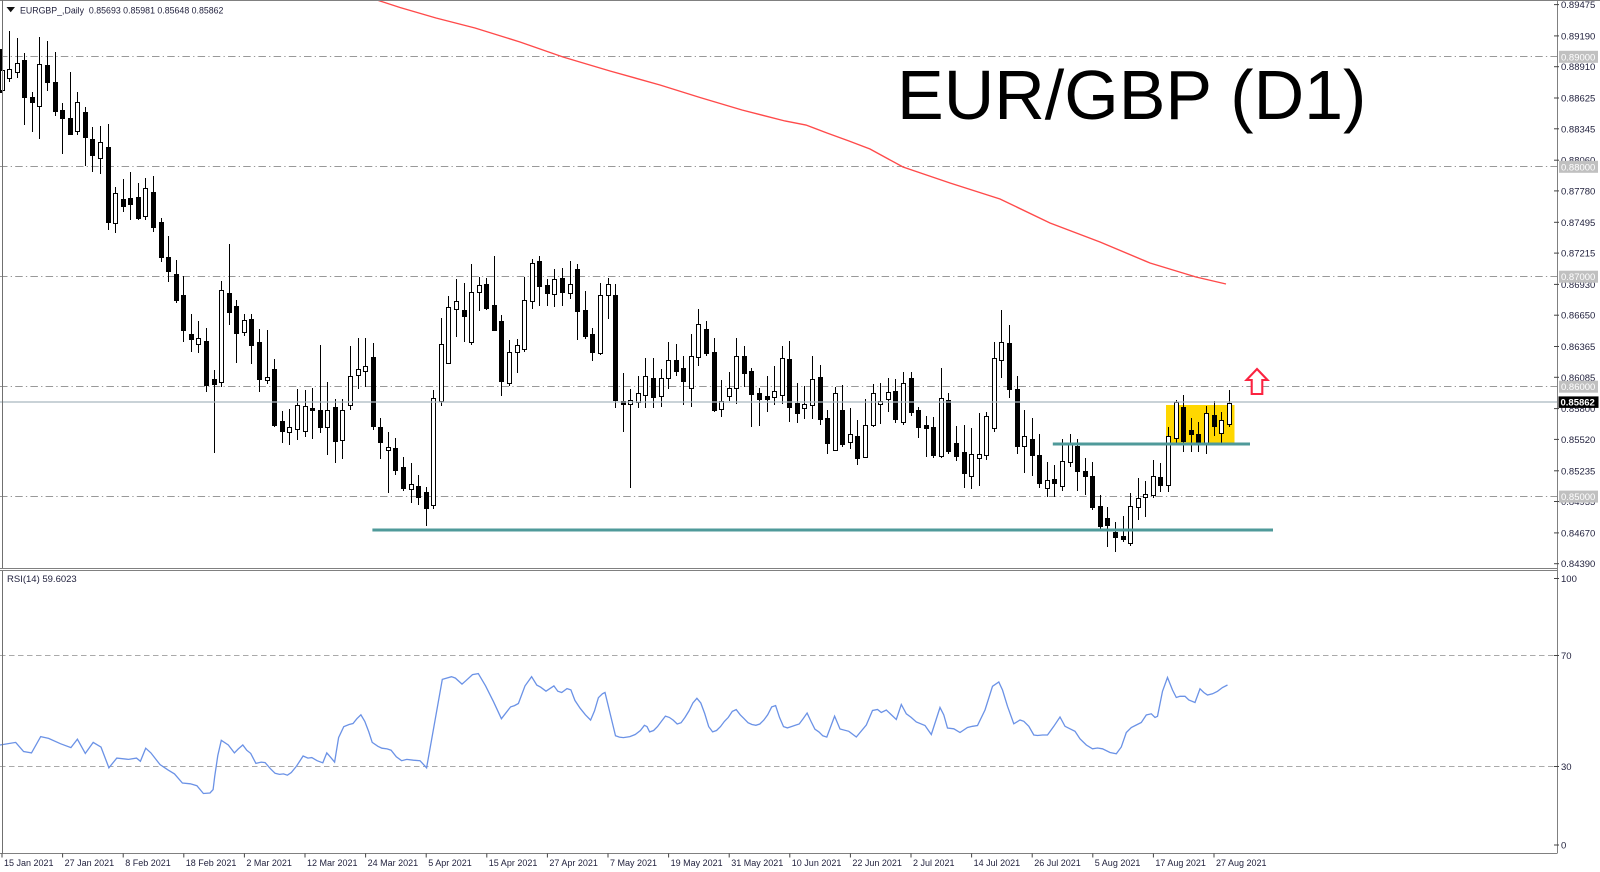  I want to click on svg-text: 27 Apr 2021, so click(573, 863).